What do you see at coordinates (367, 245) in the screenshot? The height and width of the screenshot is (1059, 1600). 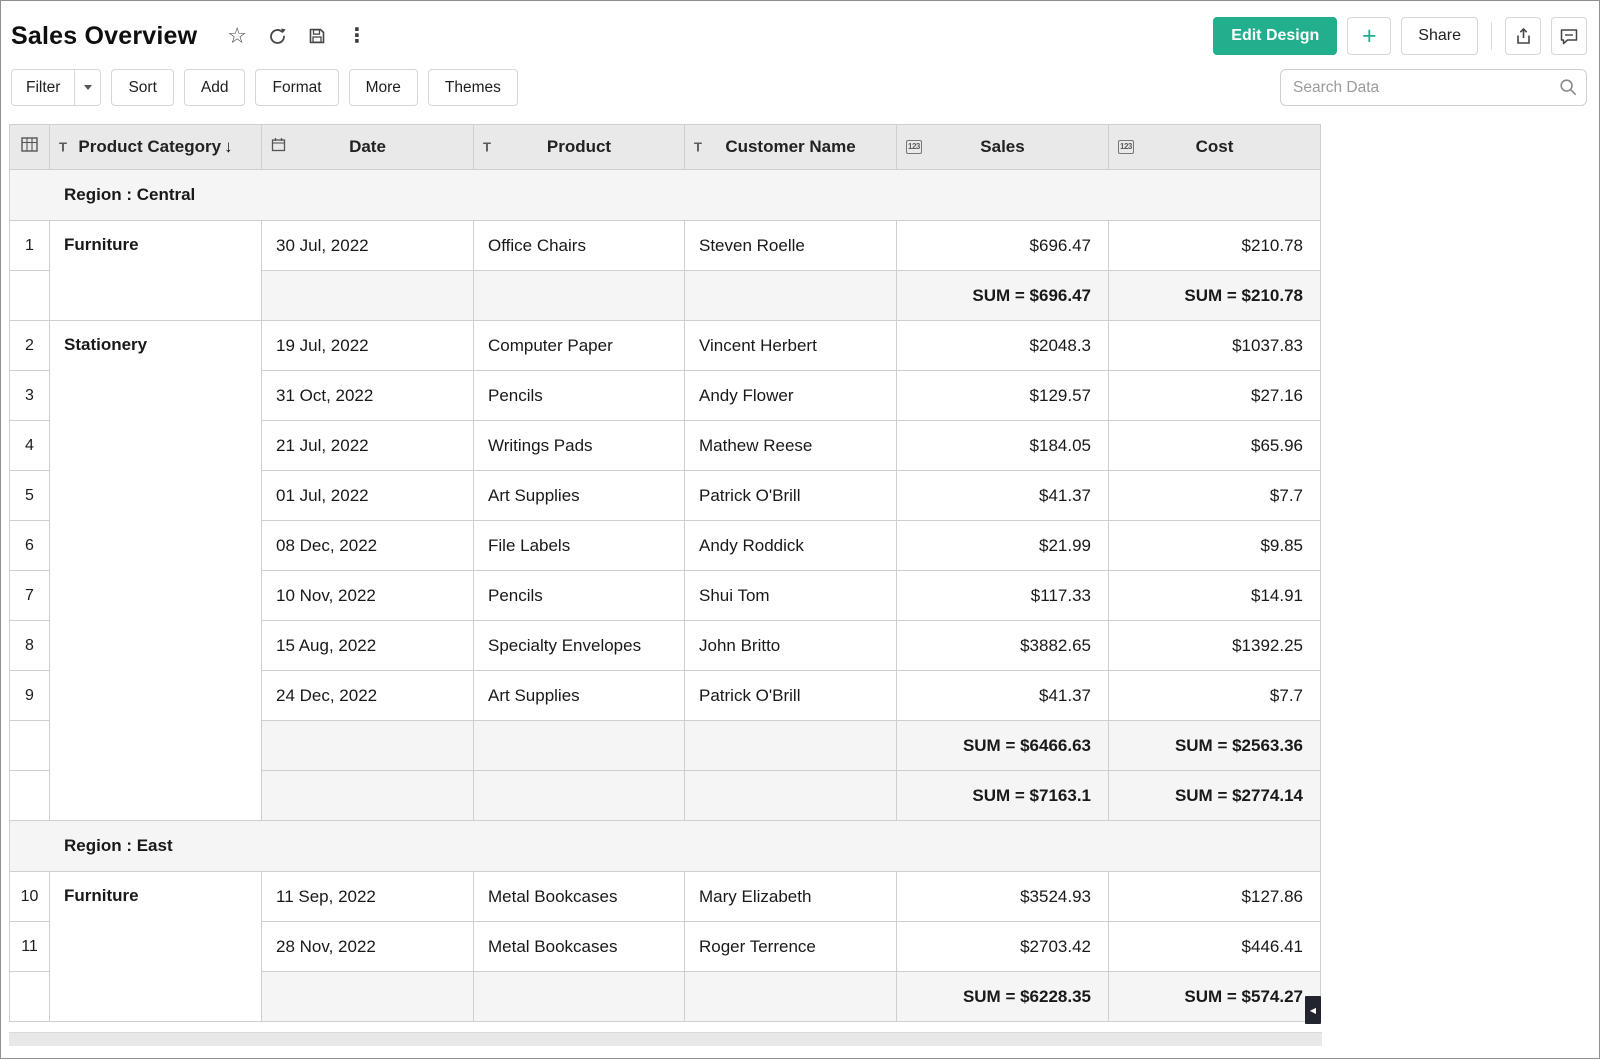 I see `date-cell: 30 Jul, 2022` at bounding box center [367, 245].